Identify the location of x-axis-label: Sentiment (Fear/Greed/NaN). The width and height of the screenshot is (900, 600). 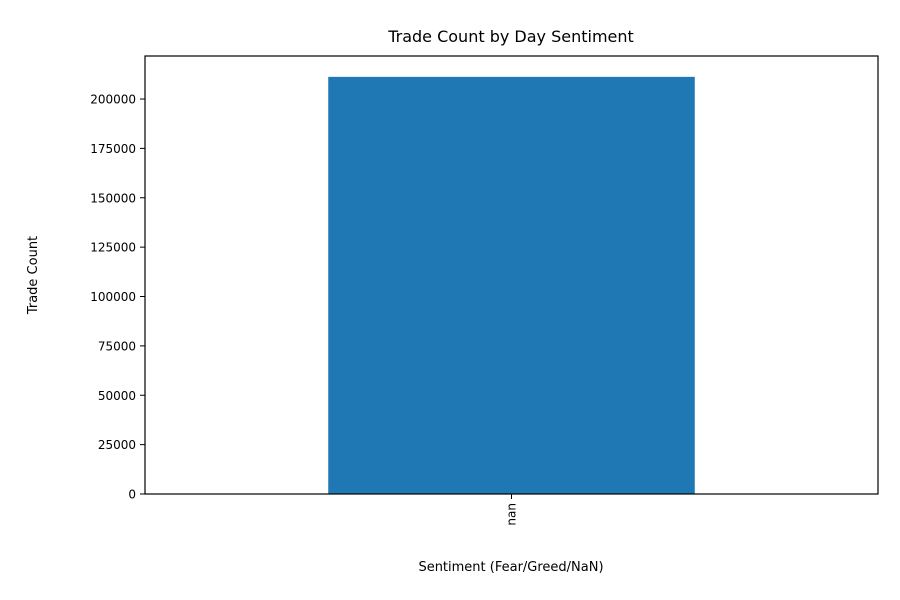
(510, 567).